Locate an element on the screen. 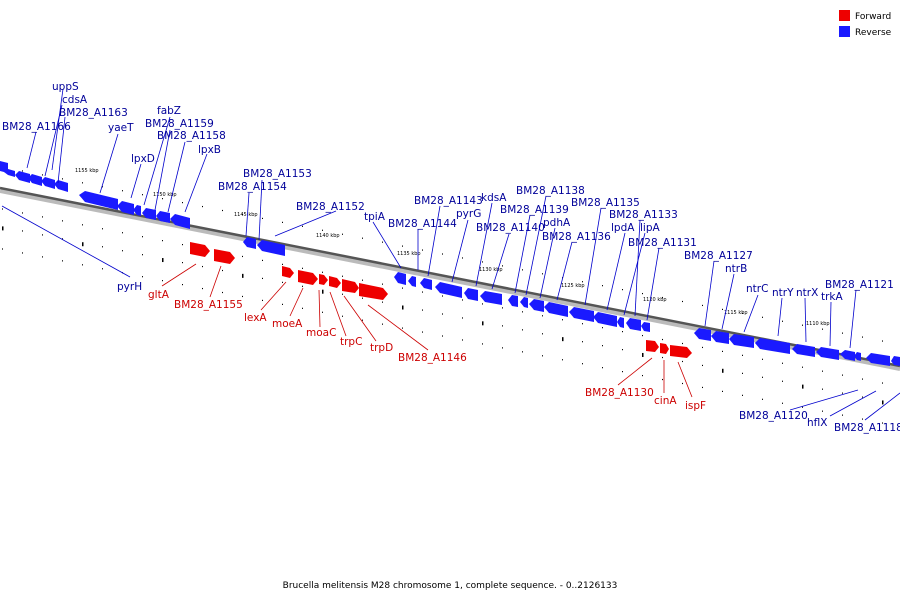  gene-label-BM28_A1144: BM28_A1144 is located at coordinates (422, 224).